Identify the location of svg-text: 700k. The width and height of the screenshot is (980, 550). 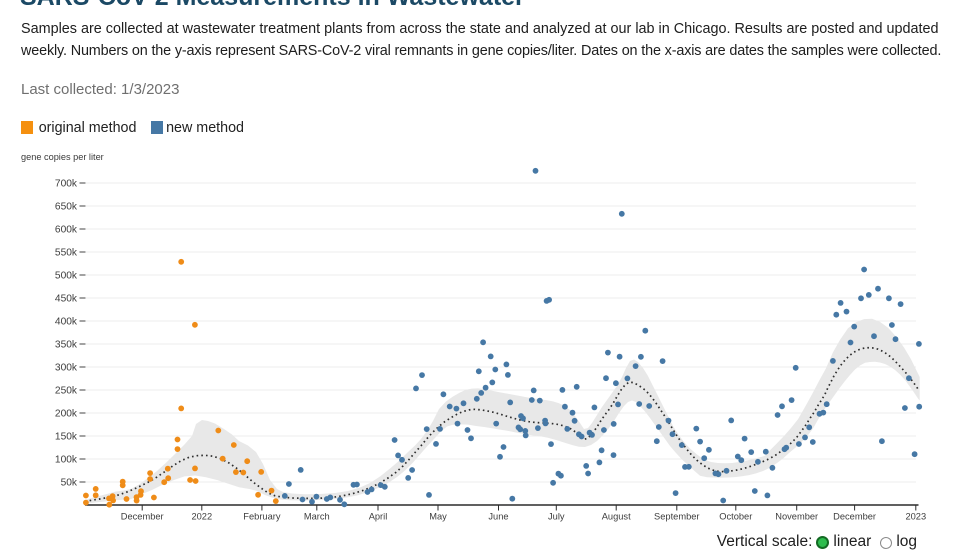
(66, 184).